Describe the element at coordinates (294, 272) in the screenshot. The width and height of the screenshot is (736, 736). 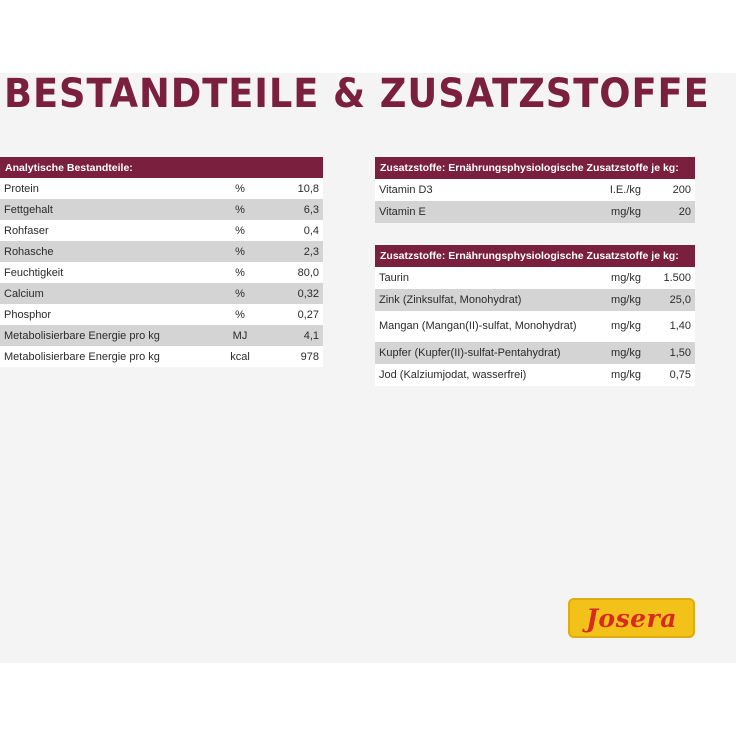
I see `row-value: 80,0` at that location.